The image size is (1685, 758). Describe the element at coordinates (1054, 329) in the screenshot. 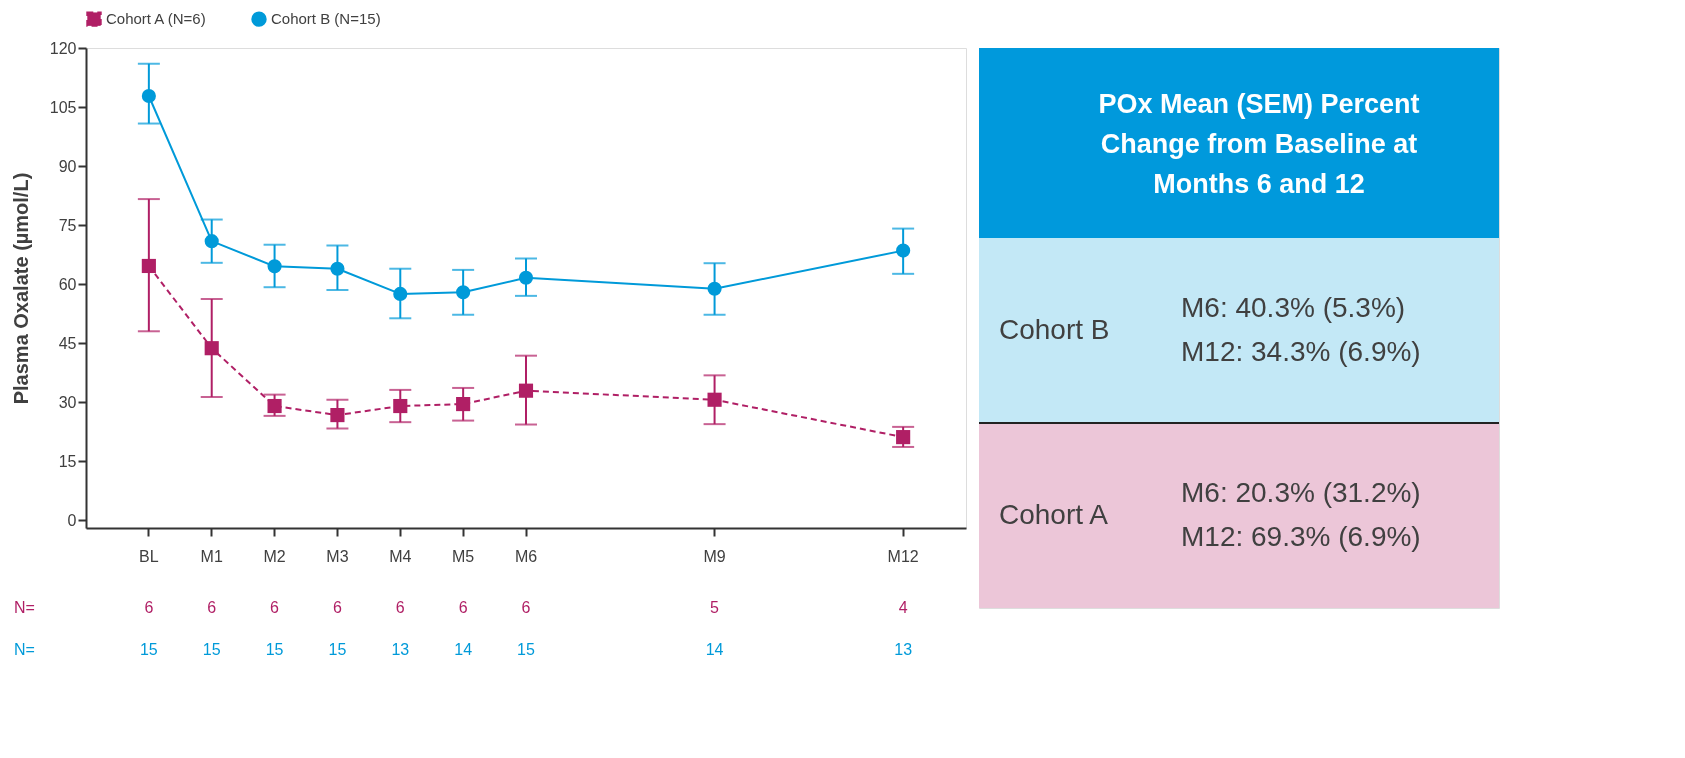

I see `text: Cohort B` at that location.